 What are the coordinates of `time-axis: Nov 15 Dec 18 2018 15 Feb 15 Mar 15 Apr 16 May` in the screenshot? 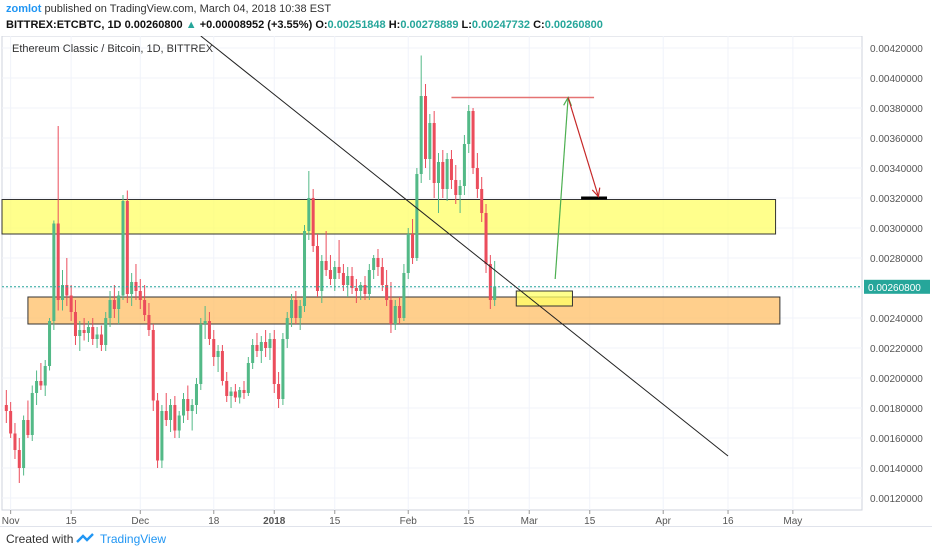 It's located at (402, 518).